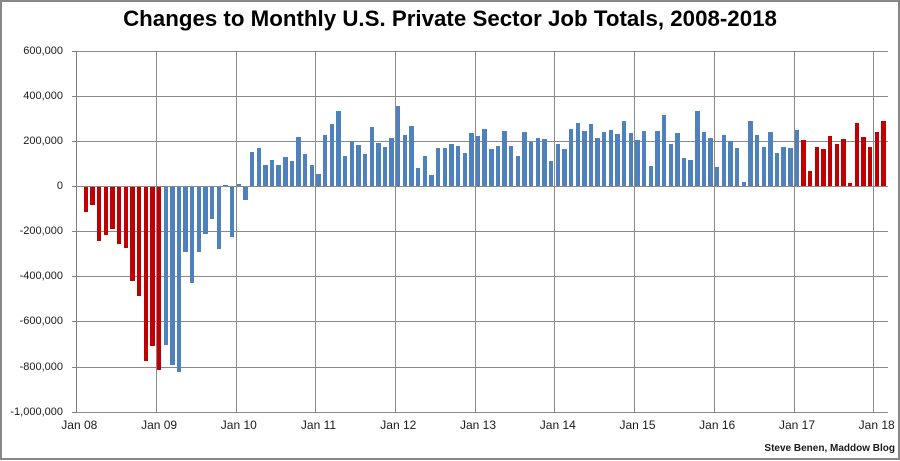 This screenshot has width=900, height=461. What do you see at coordinates (724, 160) in the screenshot?
I see `bar-Feb-2016` at bounding box center [724, 160].